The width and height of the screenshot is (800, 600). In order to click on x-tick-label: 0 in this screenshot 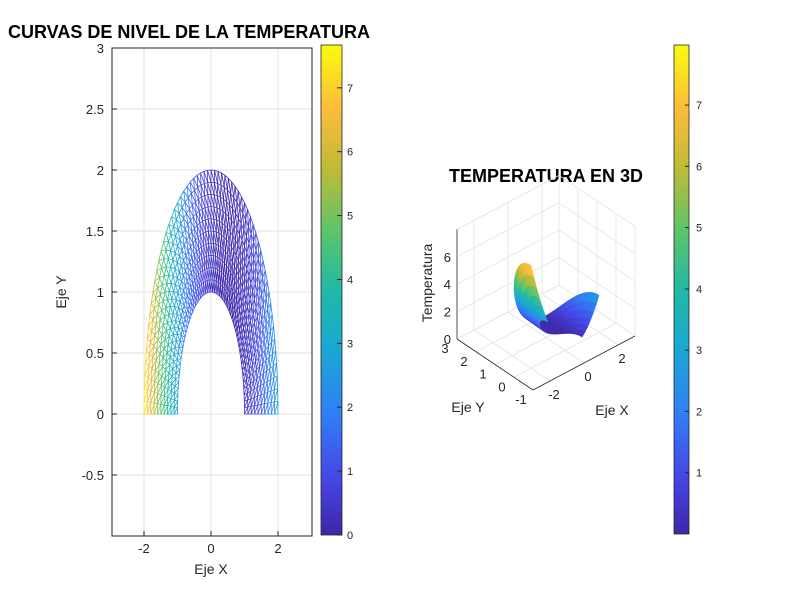, I will do `click(210, 548)`.